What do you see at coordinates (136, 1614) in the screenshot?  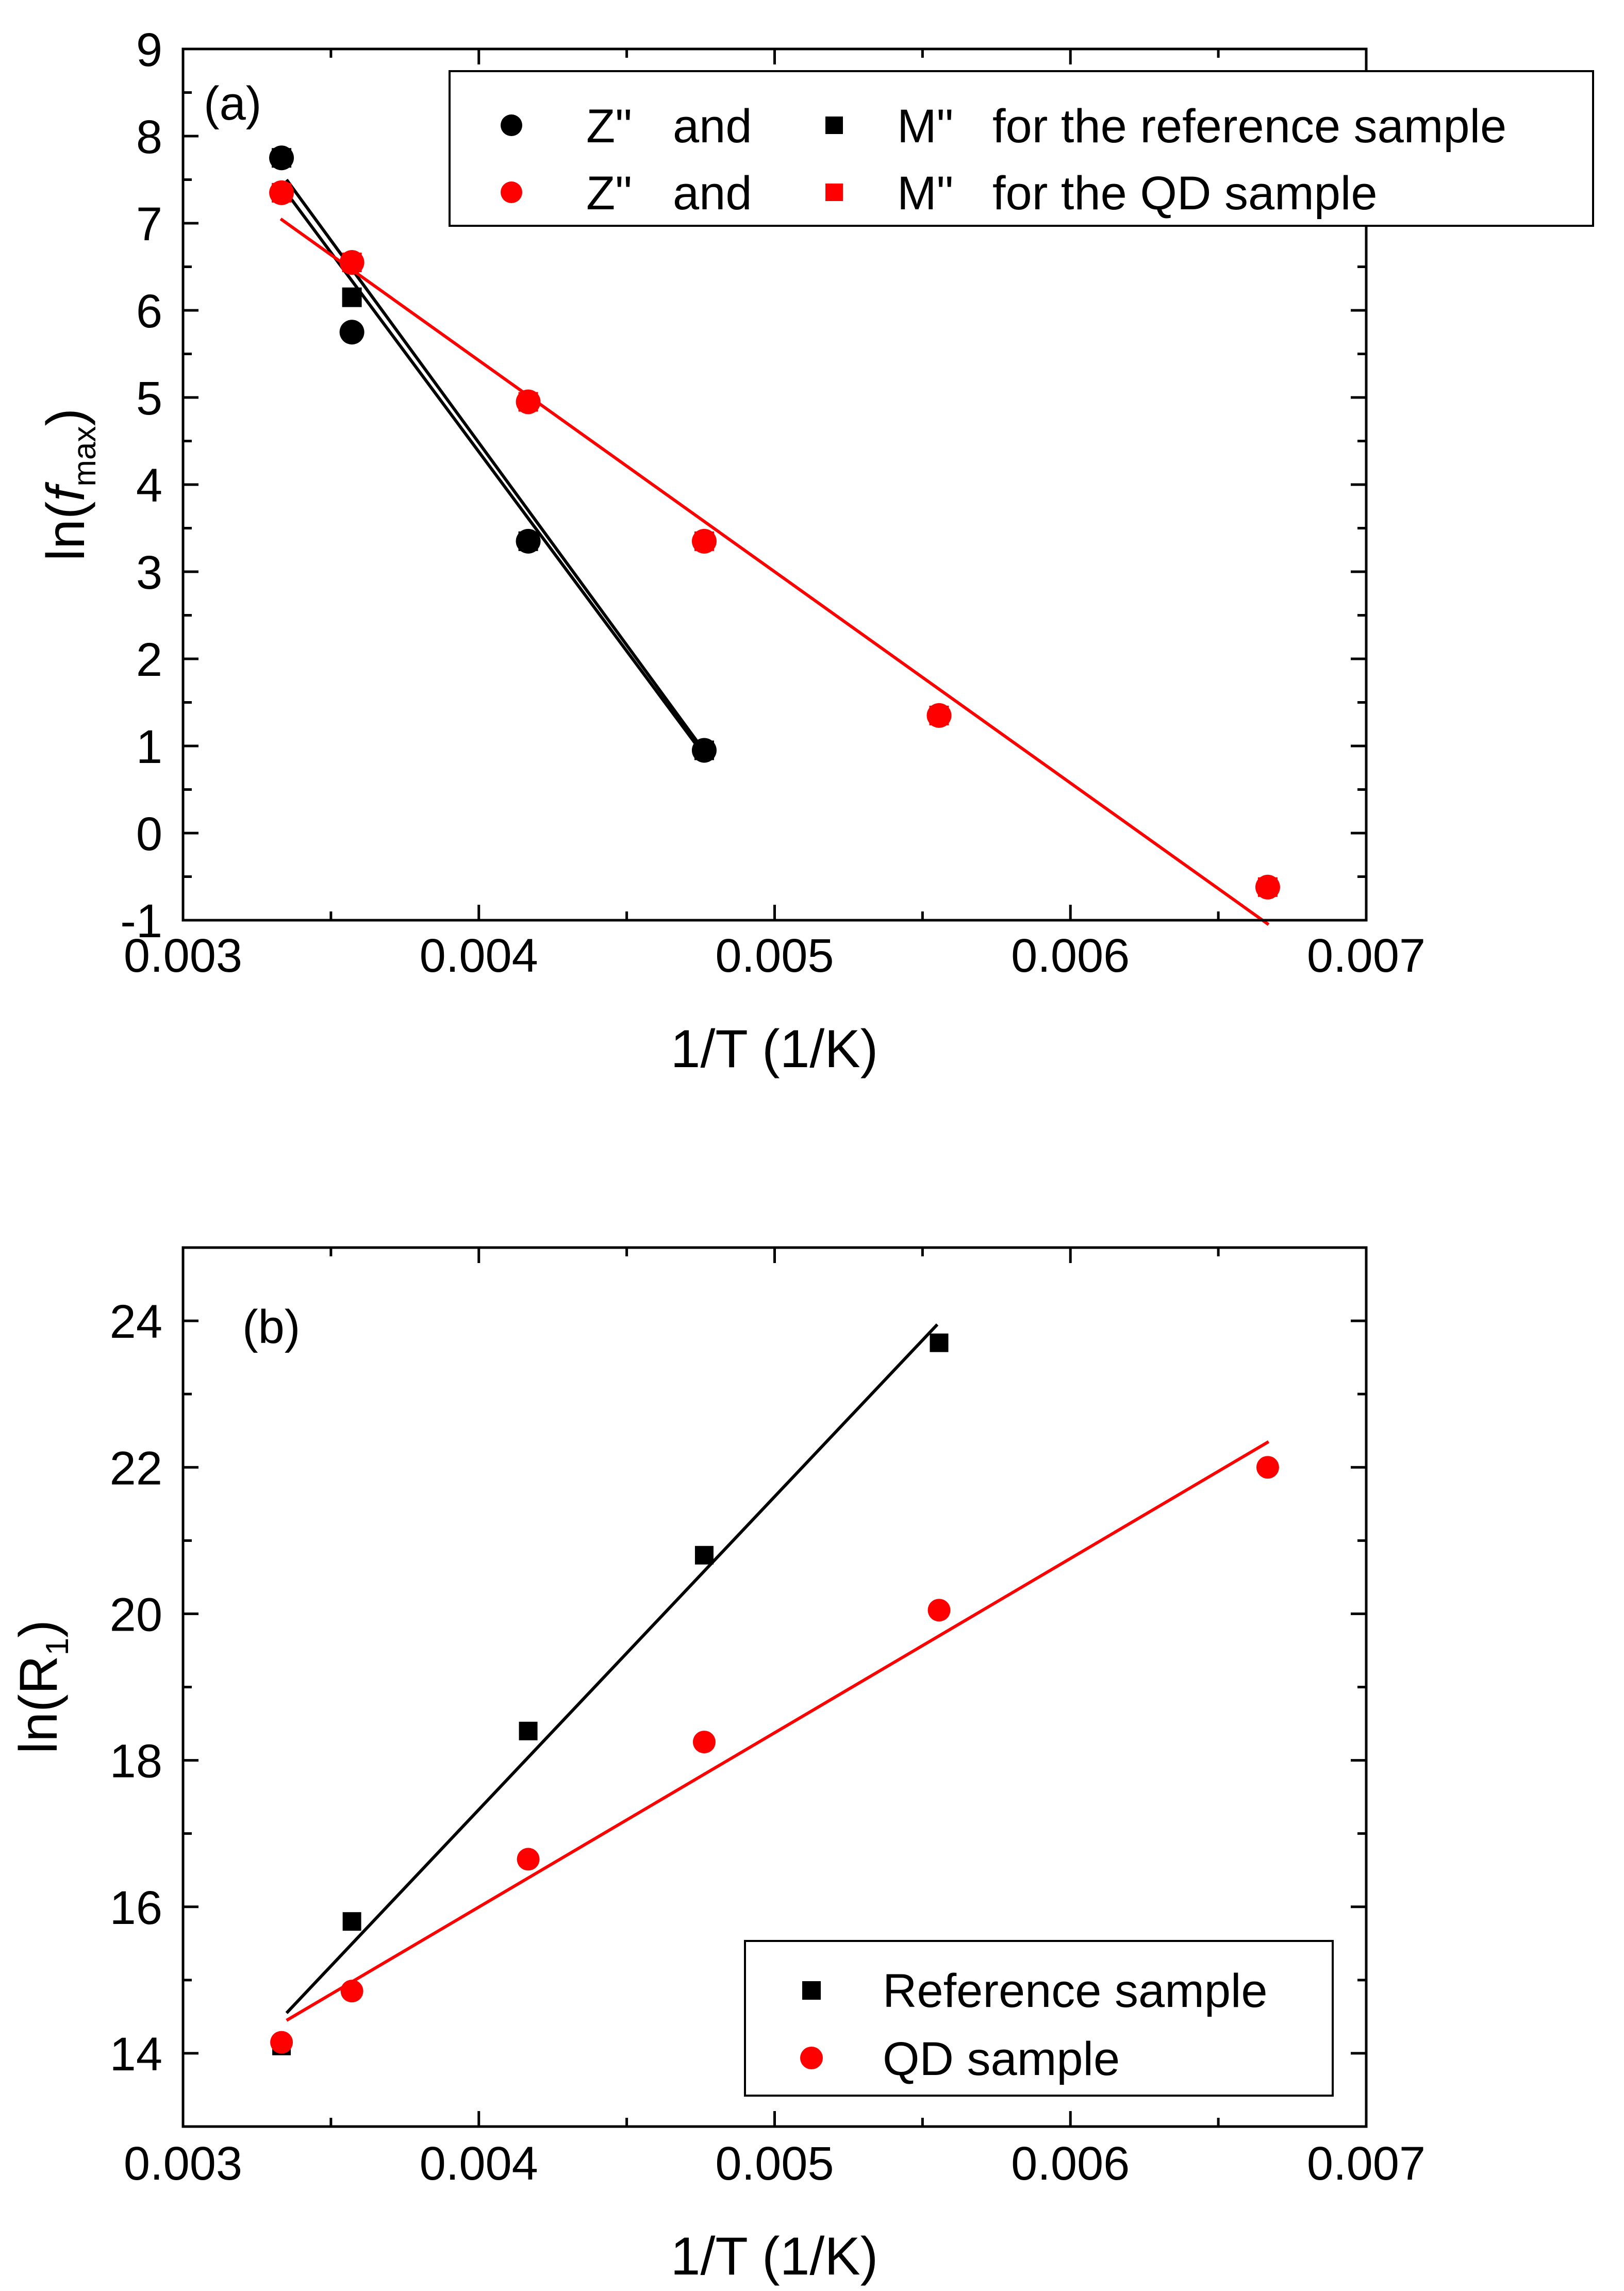 I see `panel-b-y-tick-label: 20` at bounding box center [136, 1614].